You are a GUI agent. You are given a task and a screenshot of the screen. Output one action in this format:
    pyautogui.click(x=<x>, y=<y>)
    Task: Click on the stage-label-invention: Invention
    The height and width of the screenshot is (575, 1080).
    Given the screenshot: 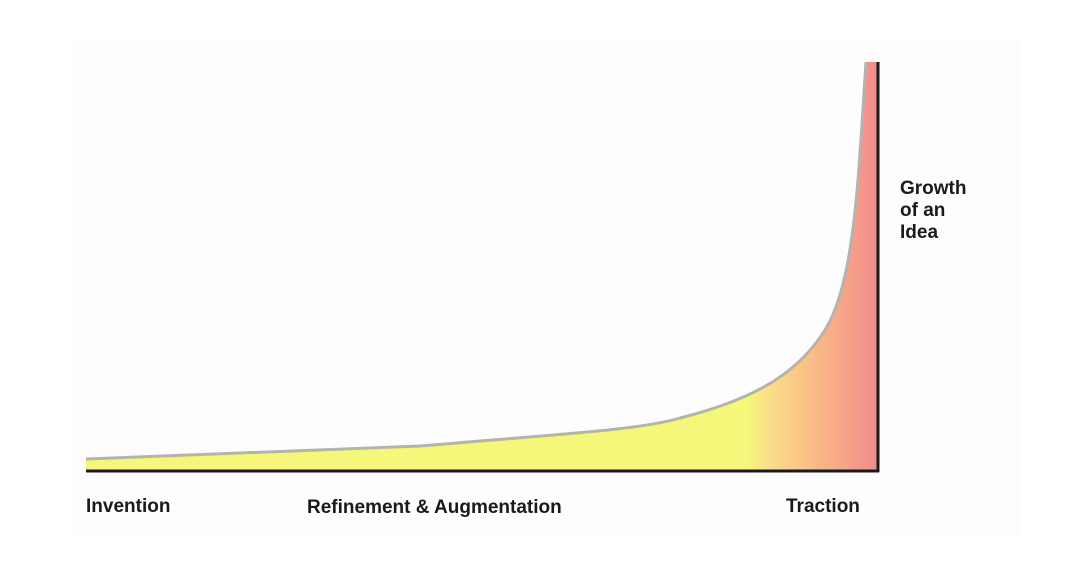 What is the action you would take?
    pyautogui.click(x=128, y=506)
    